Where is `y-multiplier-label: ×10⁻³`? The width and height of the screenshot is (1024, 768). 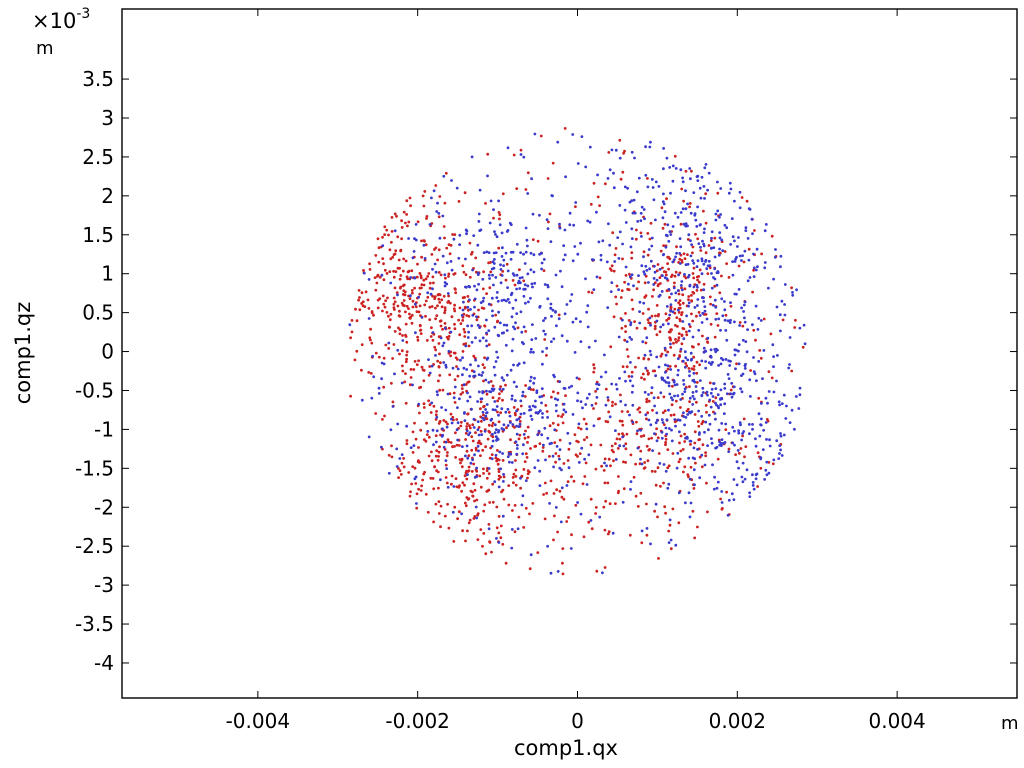 y-multiplier-label: ×10⁻³ is located at coordinates (61, 19).